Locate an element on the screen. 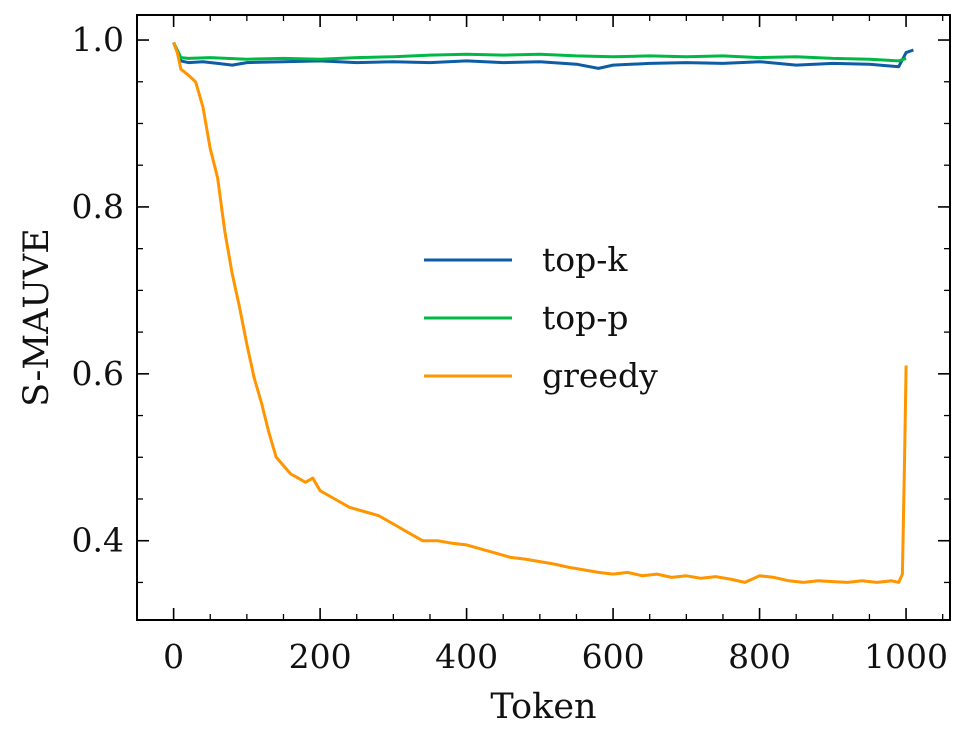 The height and width of the screenshot is (741, 964). legend-label-top-p: top-p is located at coordinates (585, 317).